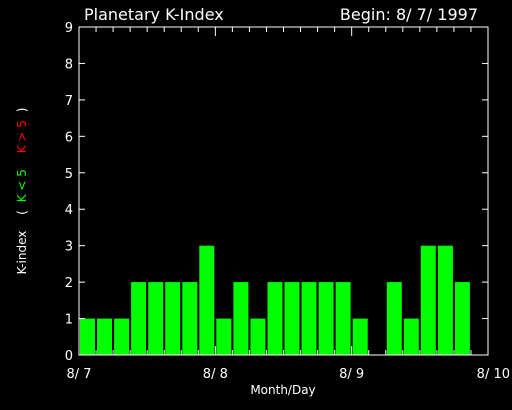 Image resolution: width=512 pixels, height=410 pixels. What do you see at coordinates (69, 247) in the screenshot?
I see `y-tick-label-3: 3` at bounding box center [69, 247].